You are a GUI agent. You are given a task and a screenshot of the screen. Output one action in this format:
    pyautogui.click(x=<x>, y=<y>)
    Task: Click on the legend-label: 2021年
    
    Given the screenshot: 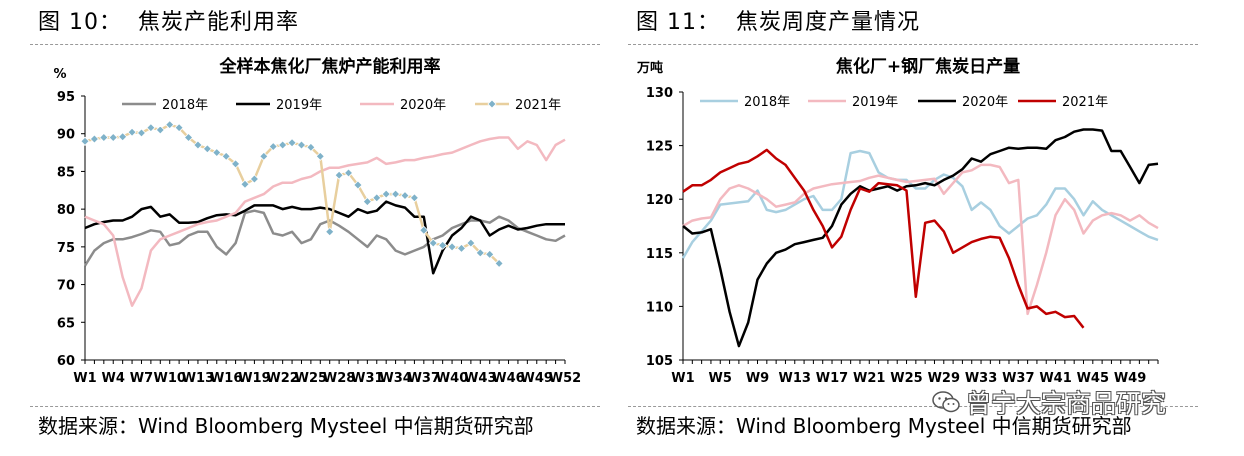 What is the action you would take?
    pyautogui.click(x=1085, y=102)
    